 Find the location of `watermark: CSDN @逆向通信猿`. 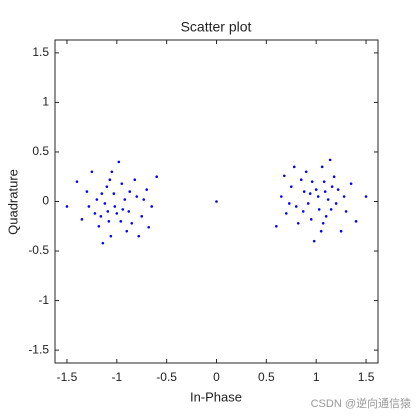

watermark: CSDN @逆向通信猿 is located at coordinates (361, 403).